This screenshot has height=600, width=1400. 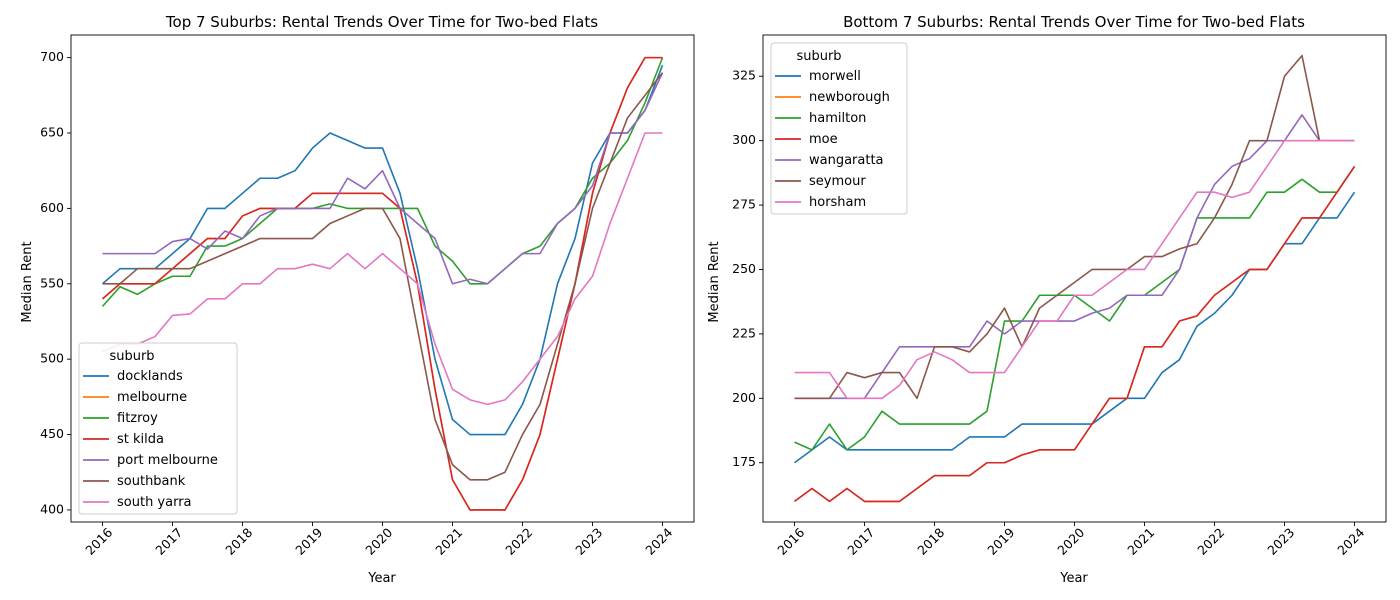 I want to click on legend-entry-hamilton: hamilton, so click(x=837, y=118).